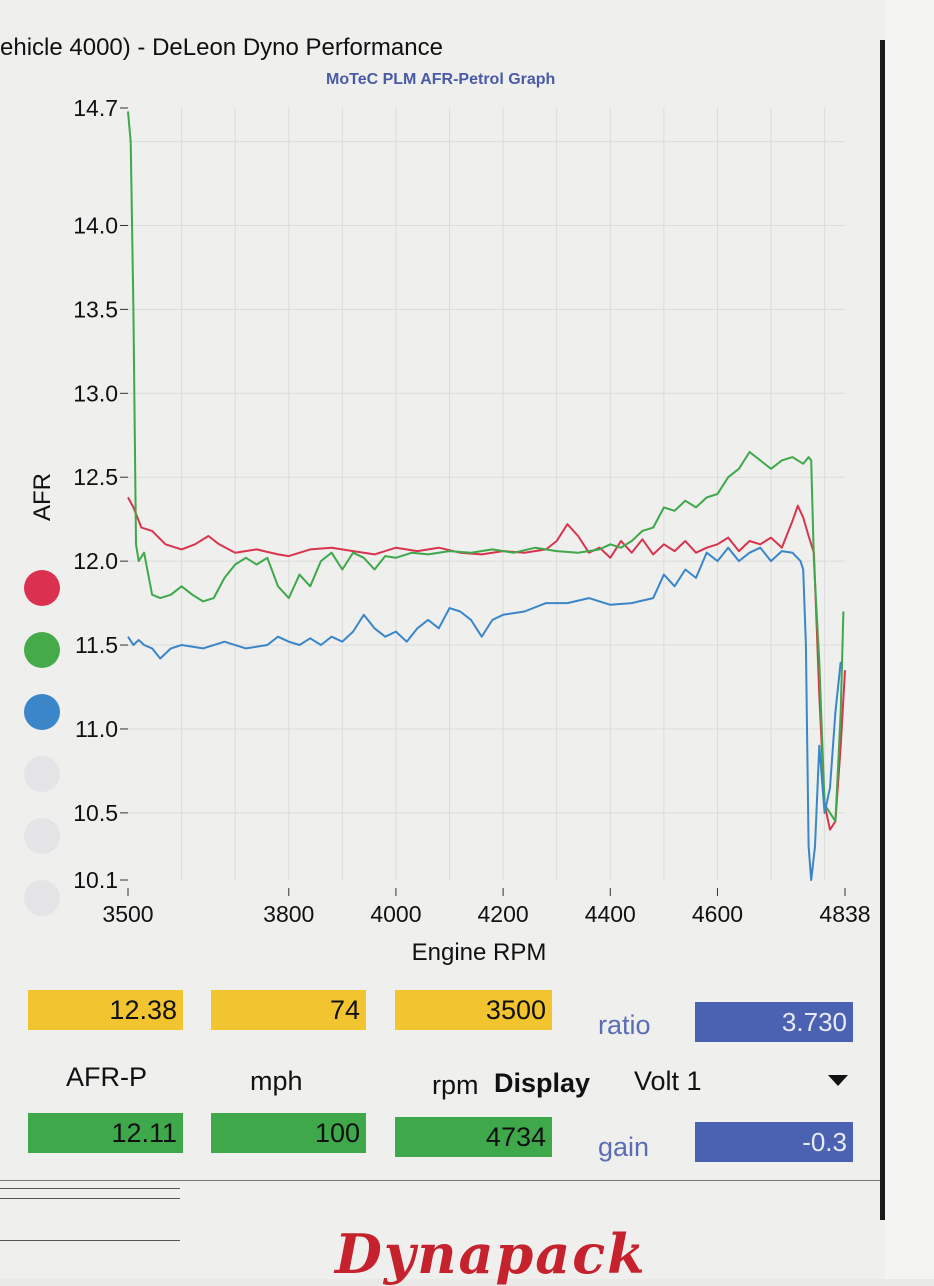  Describe the element at coordinates (95, 561) in the screenshot. I see `y-tick-label: 12.0` at that location.